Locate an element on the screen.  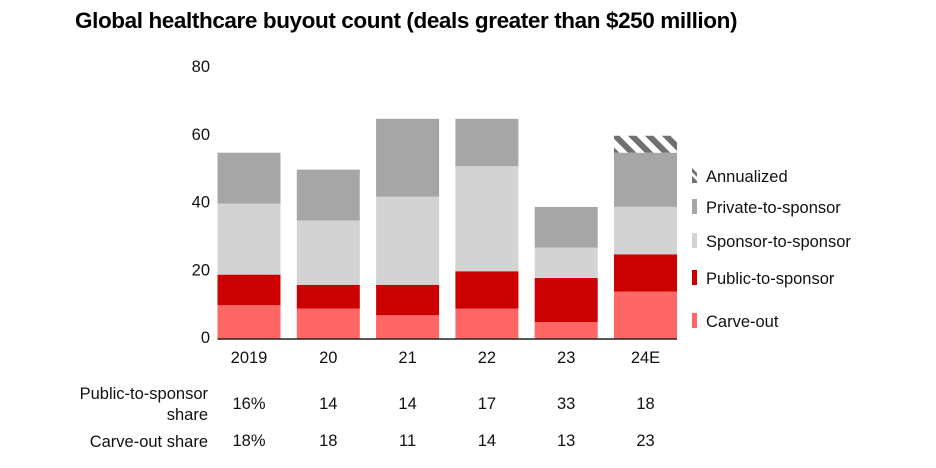
y-tick-label: 80 is located at coordinates (201, 67).